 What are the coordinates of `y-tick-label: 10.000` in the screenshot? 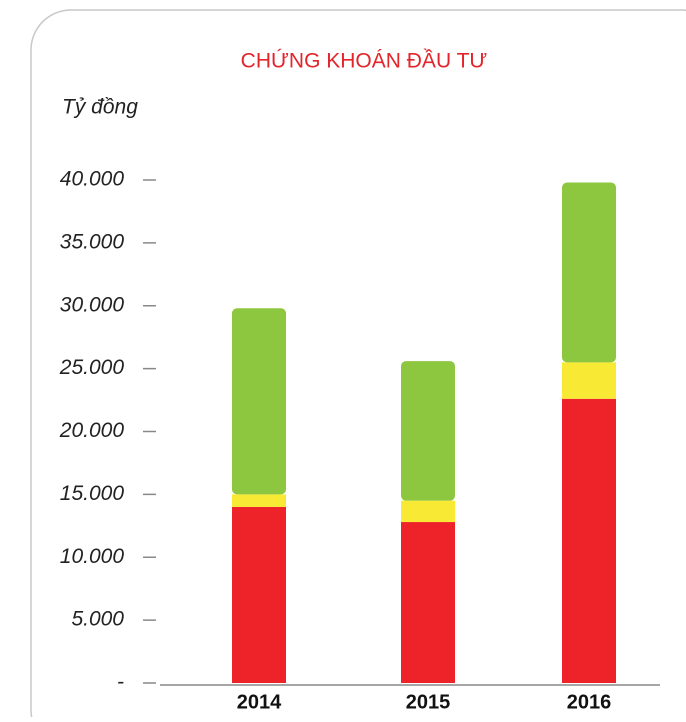 It's located at (92, 556).